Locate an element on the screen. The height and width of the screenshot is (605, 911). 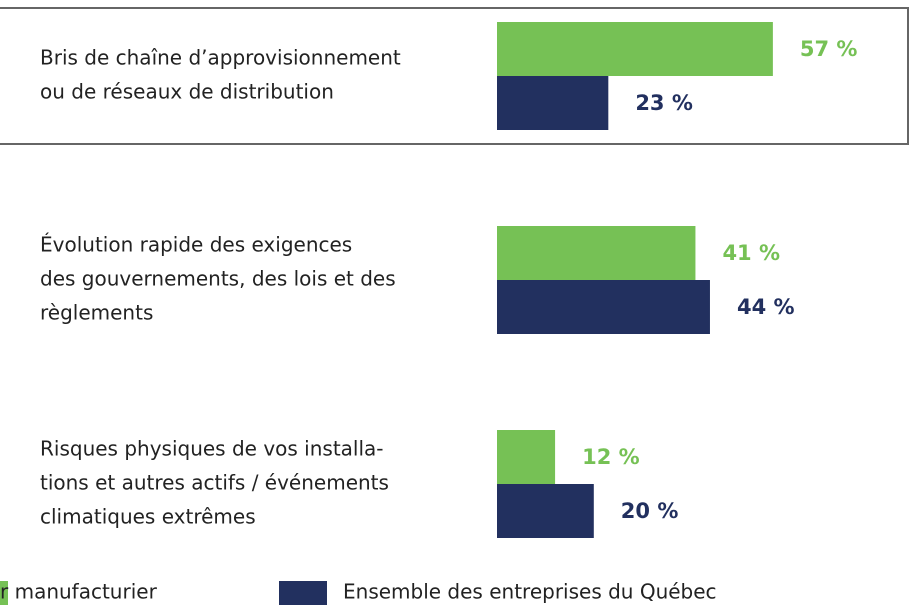
value-label: 57 % is located at coordinates (829, 49).